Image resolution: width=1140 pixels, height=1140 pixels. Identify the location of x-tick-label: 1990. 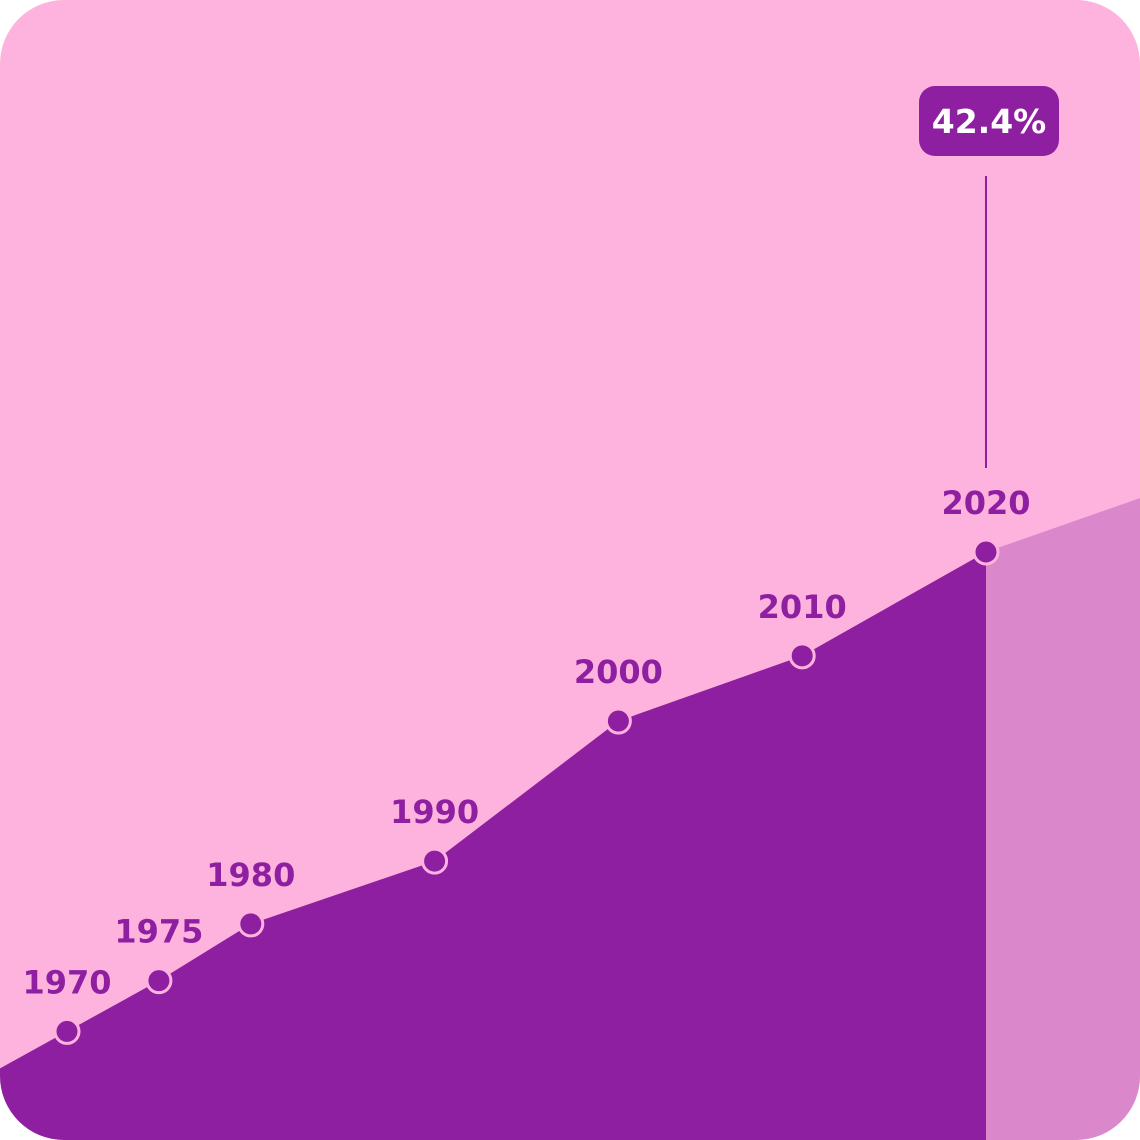
(434, 812).